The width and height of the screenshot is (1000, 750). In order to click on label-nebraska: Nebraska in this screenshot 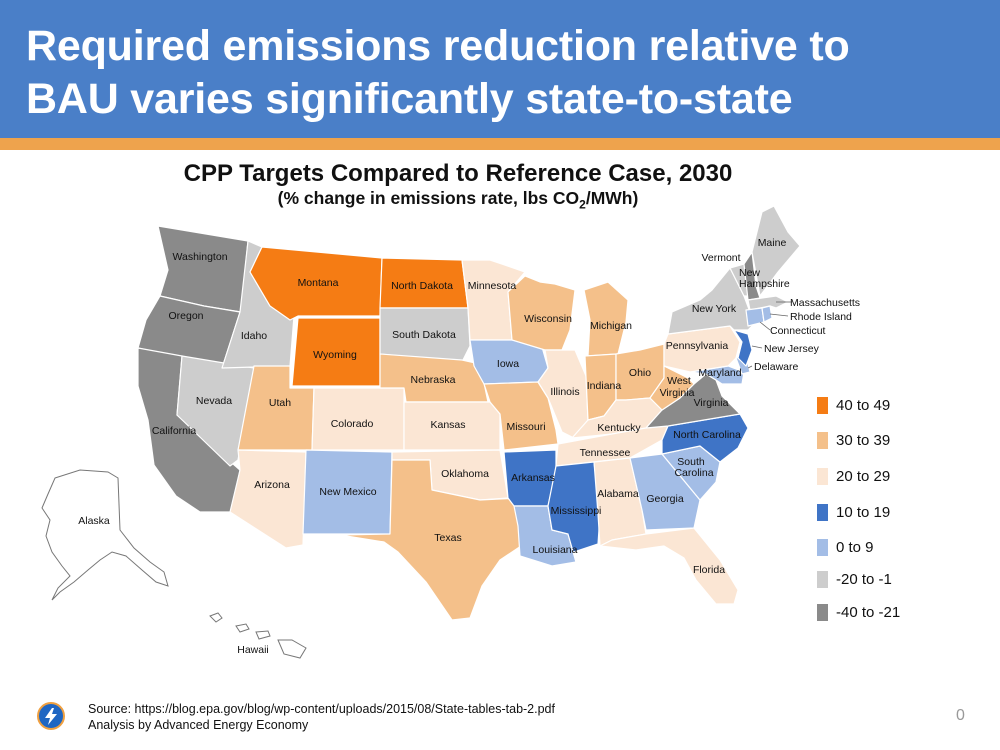, I will do `click(433, 380)`.